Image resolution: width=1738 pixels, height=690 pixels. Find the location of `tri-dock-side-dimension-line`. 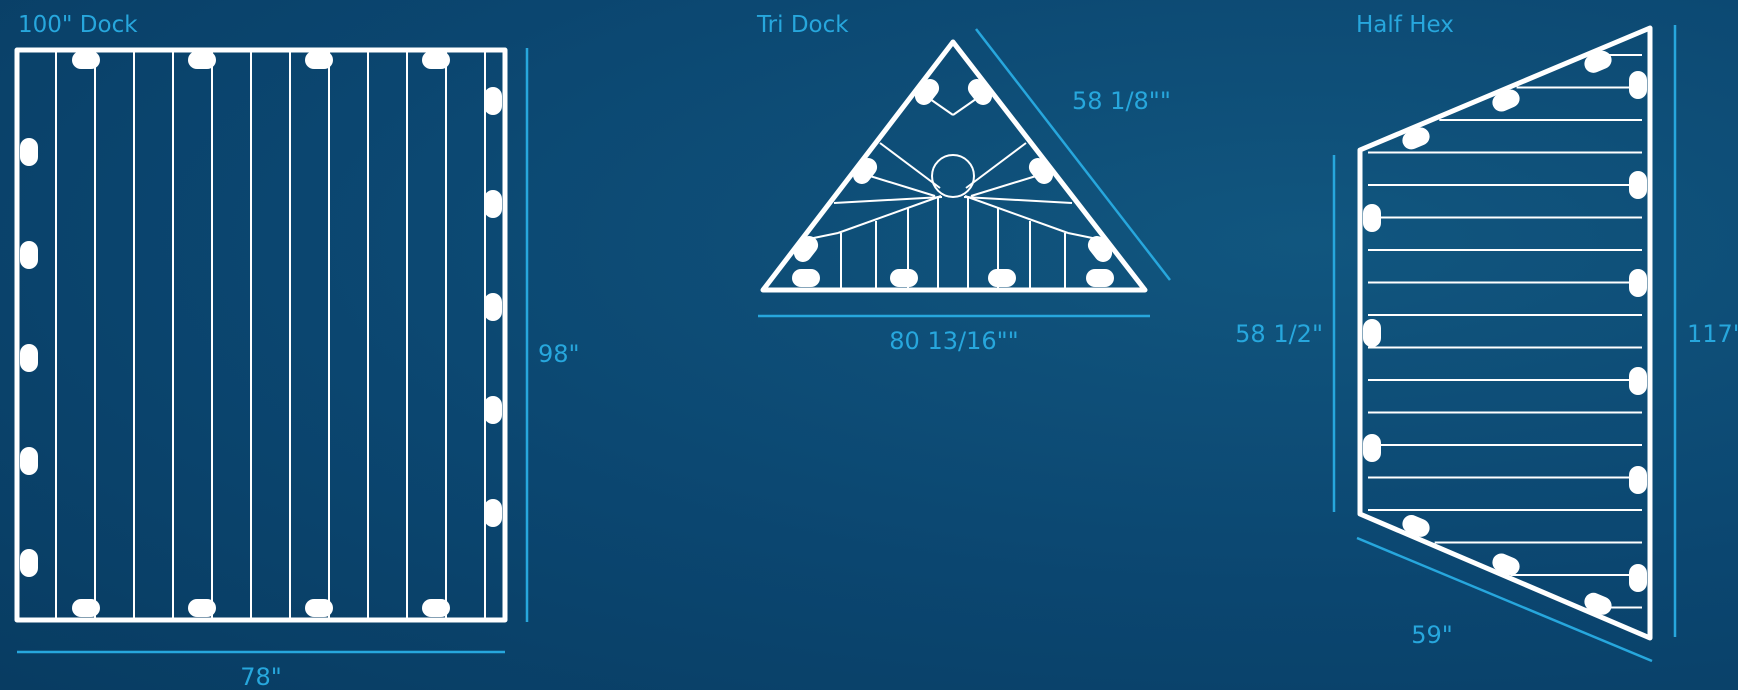

tri-dock-side-dimension-line is located at coordinates (1073, 154).